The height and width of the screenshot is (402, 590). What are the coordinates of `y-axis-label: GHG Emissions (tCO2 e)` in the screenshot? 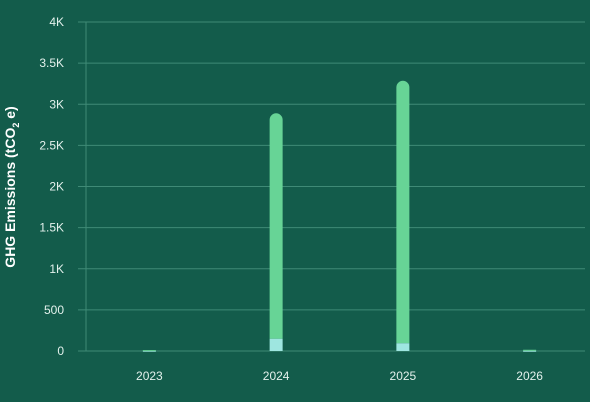 It's located at (11, 186).